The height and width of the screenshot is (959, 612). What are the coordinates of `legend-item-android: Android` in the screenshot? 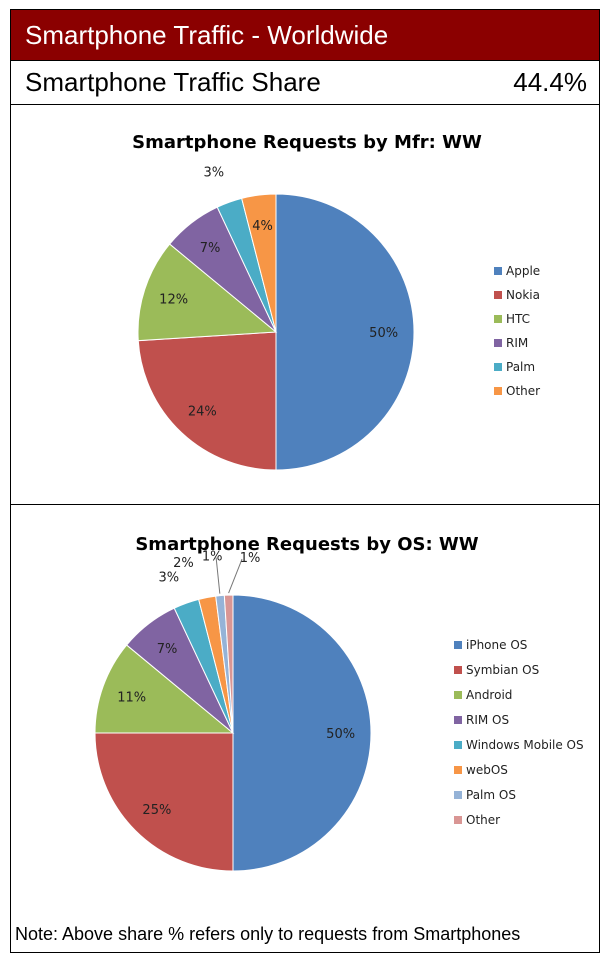 It's located at (489, 695).